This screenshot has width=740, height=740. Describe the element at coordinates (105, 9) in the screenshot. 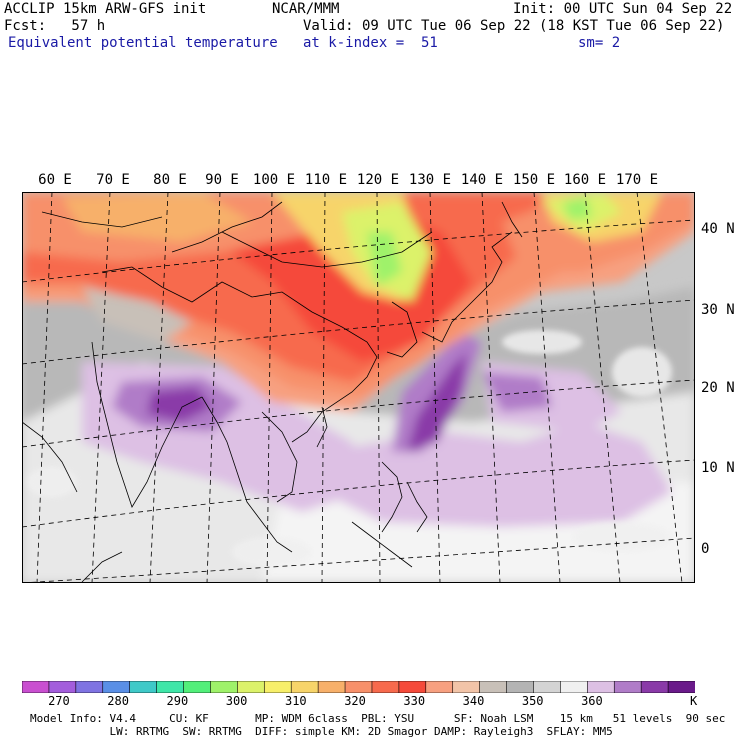

I see `model-title: ACCLIP 15km ARW-GFS init` at that location.